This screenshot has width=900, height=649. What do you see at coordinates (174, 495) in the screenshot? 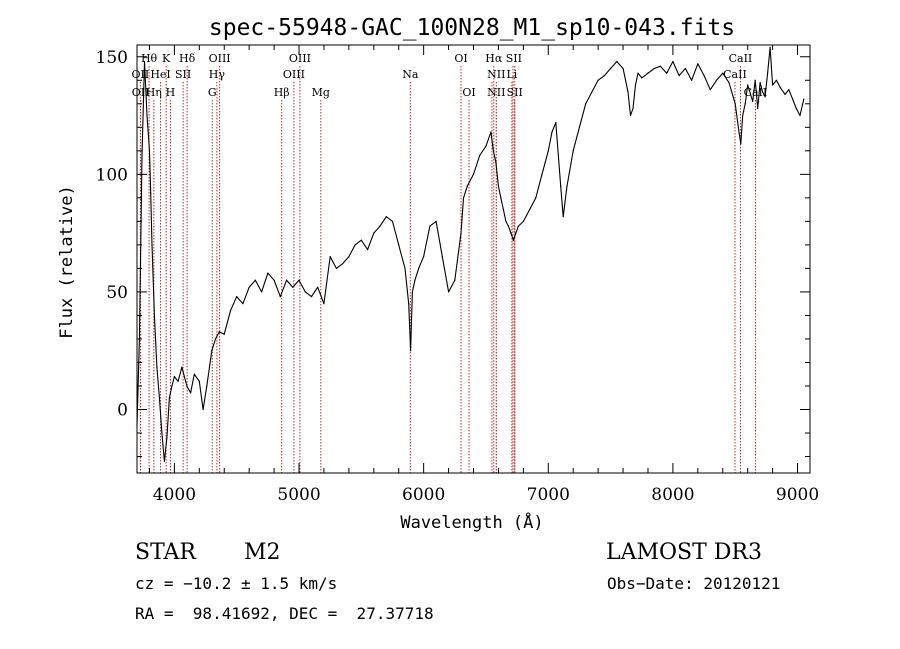
I see `x-tick-label: 4000` at bounding box center [174, 495].